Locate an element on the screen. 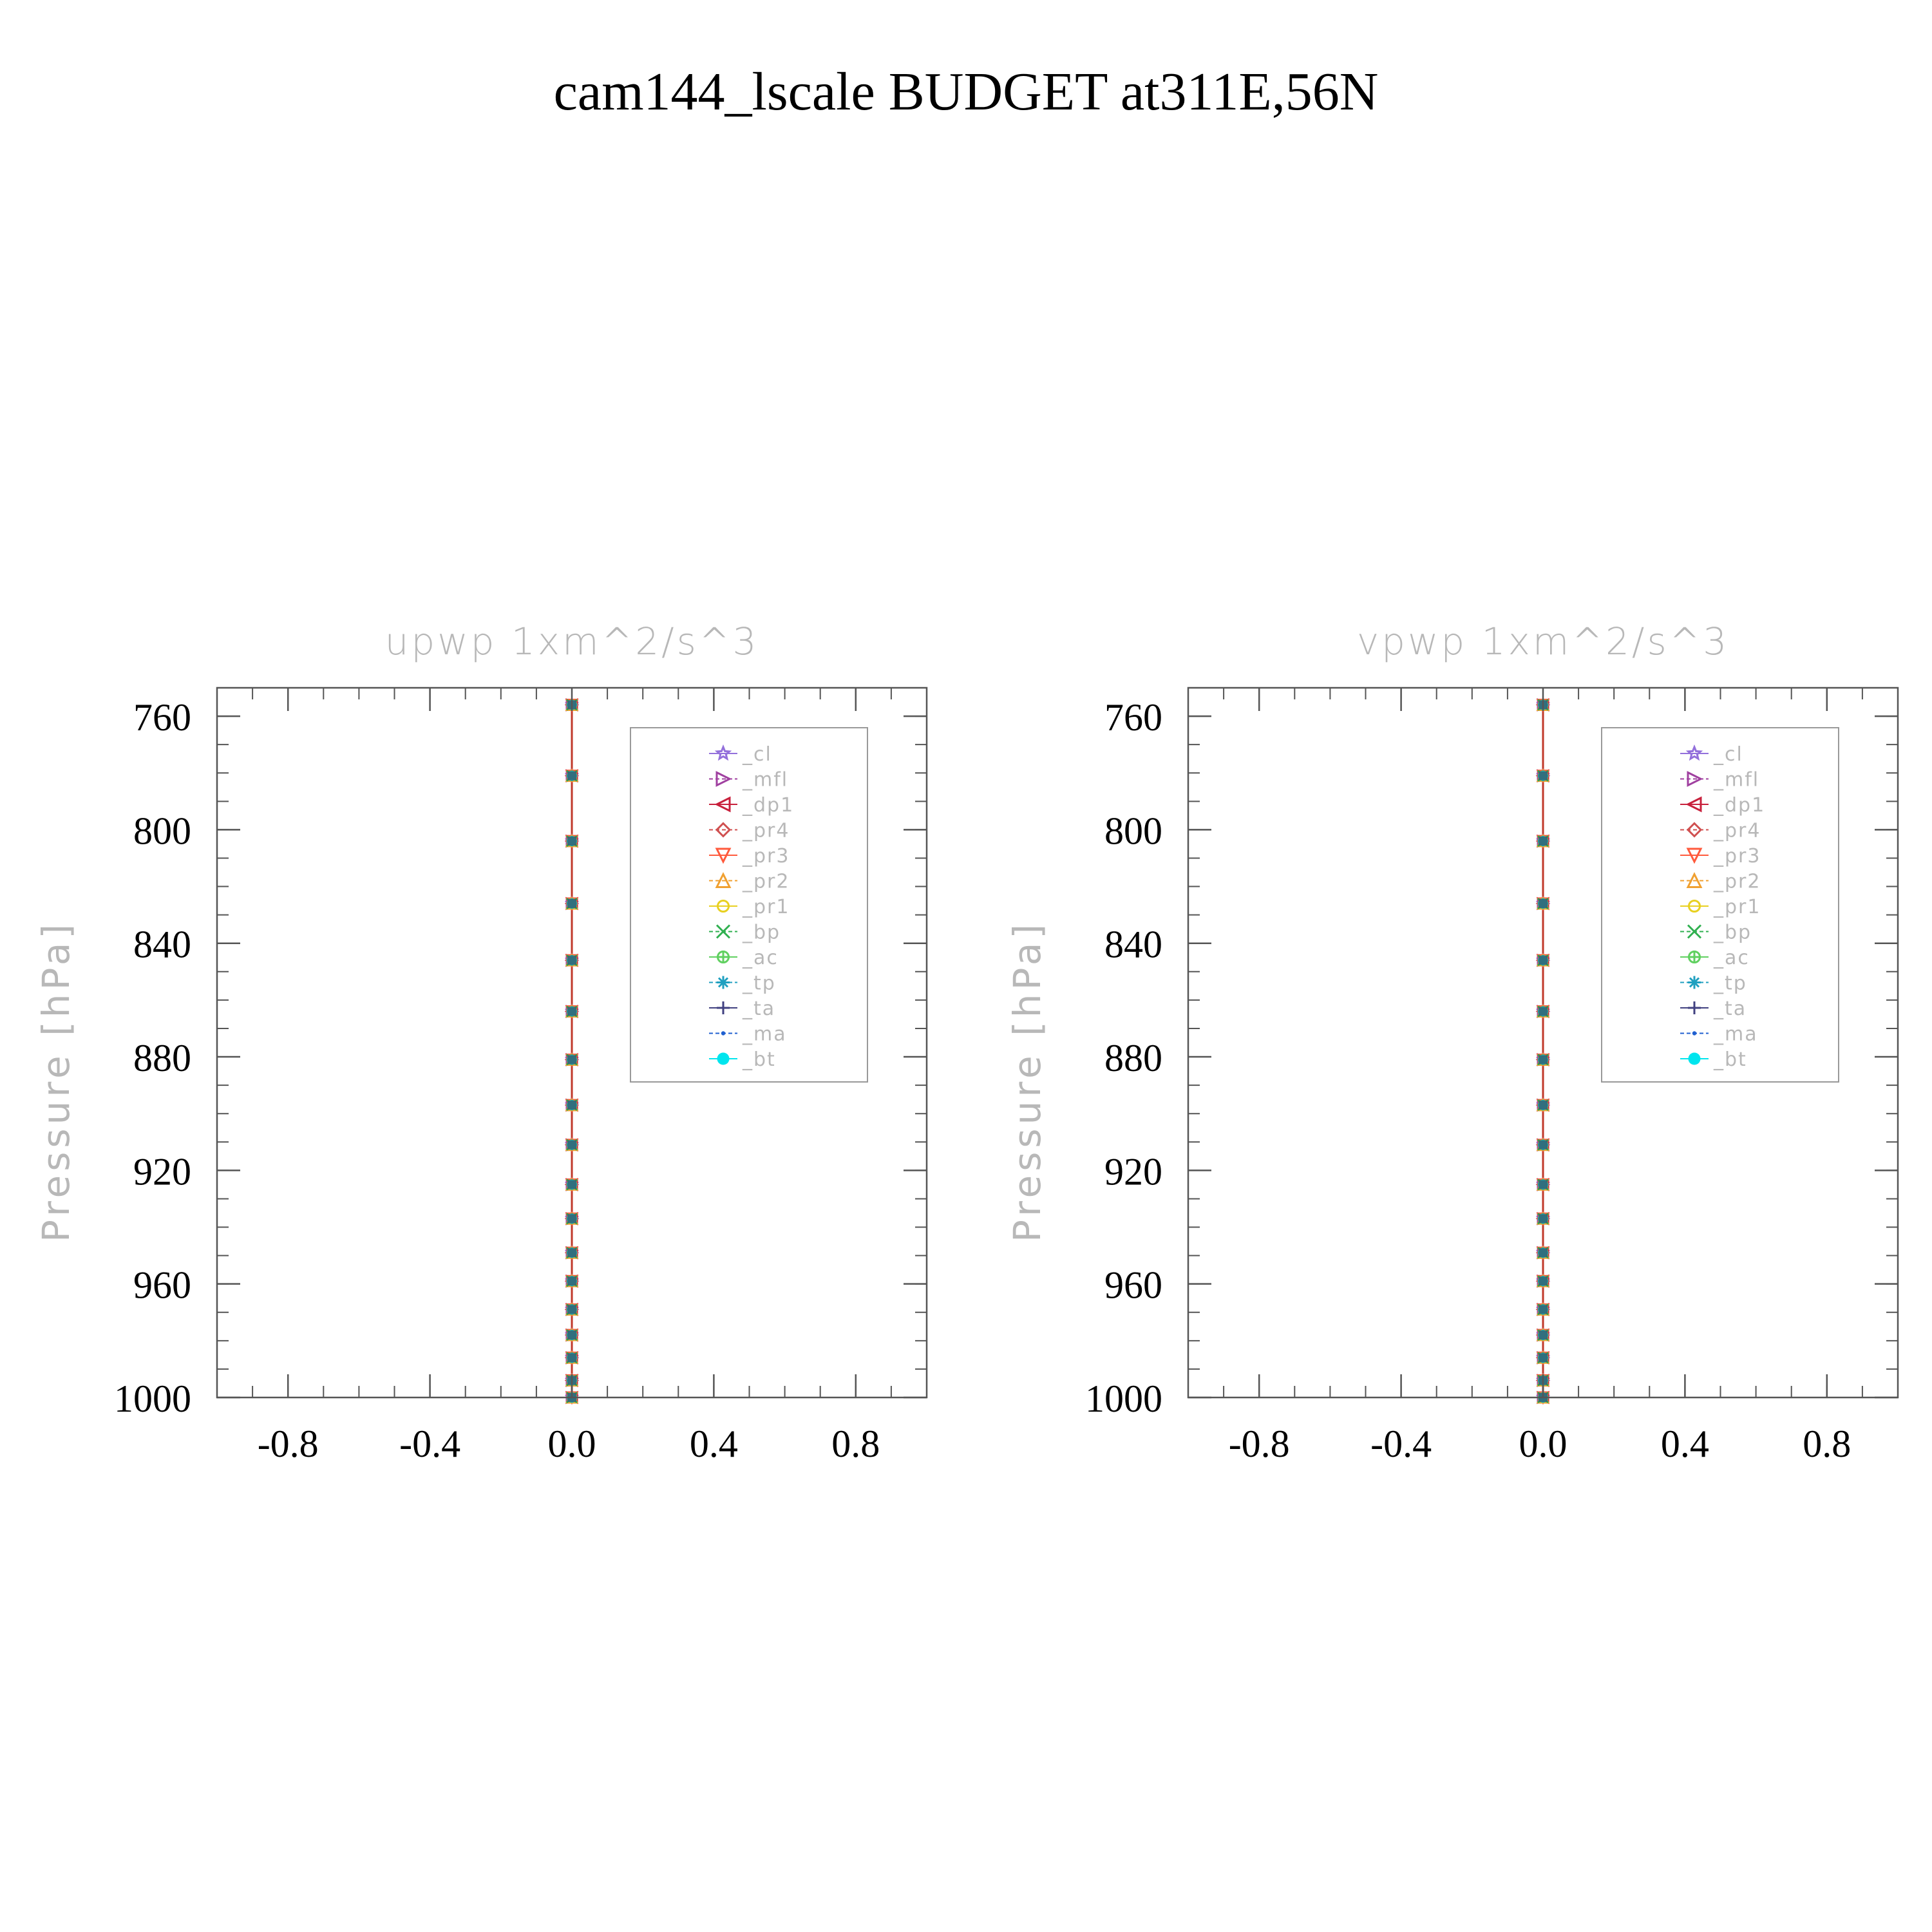 The height and width of the screenshot is (1932, 1932). y-tick-label: 1000 is located at coordinates (152, 1399).